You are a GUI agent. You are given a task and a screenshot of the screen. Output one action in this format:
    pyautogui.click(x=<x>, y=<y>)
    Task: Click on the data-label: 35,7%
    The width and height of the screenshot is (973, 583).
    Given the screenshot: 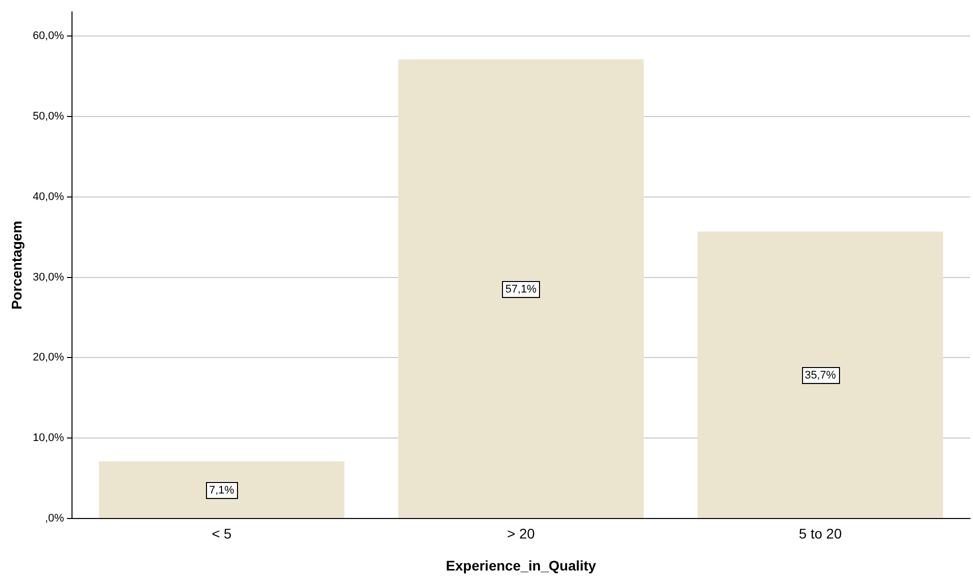 What is the action you would take?
    pyautogui.click(x=820, y=376)
    